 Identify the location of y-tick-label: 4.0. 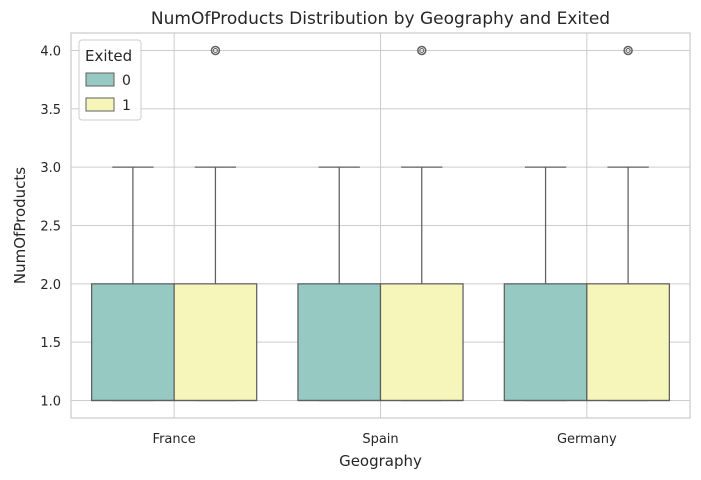
(50, 52).